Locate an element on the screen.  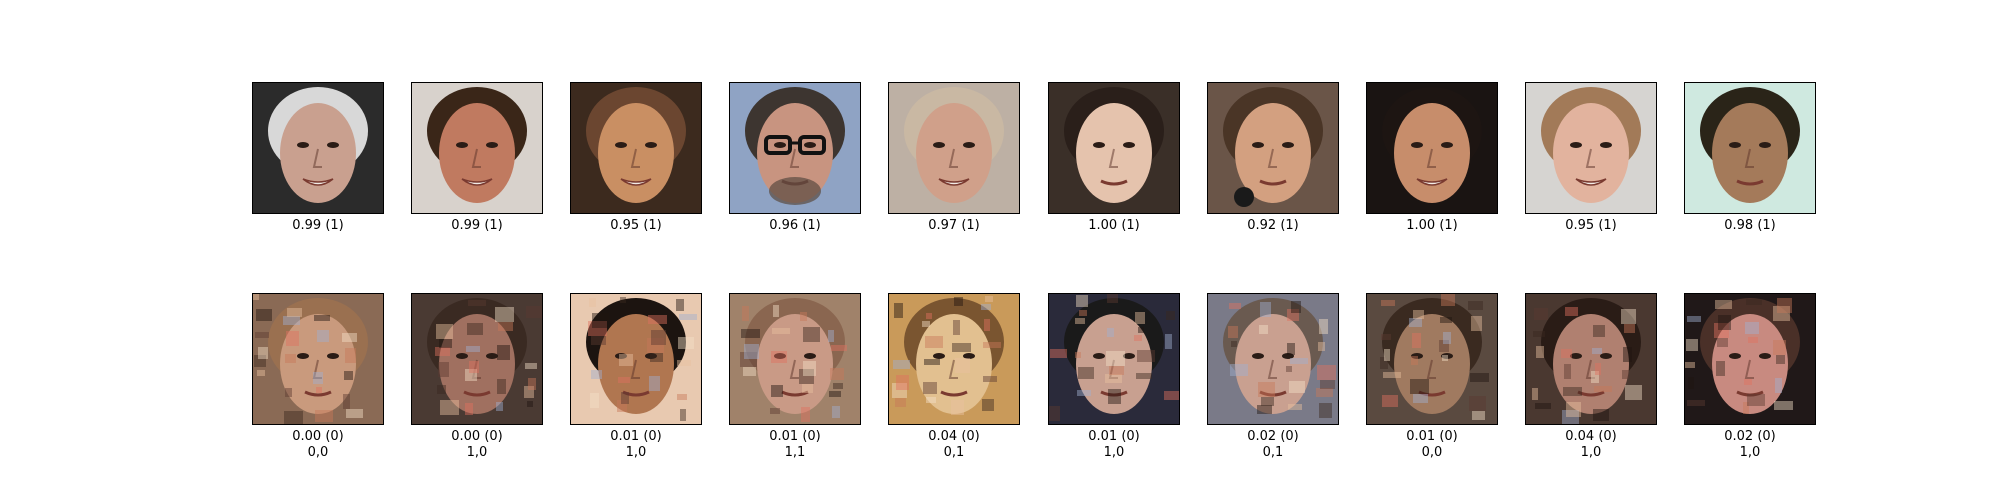
score-caption: 0.01 (0) 0,0 is located at coordinates (1432, 445).